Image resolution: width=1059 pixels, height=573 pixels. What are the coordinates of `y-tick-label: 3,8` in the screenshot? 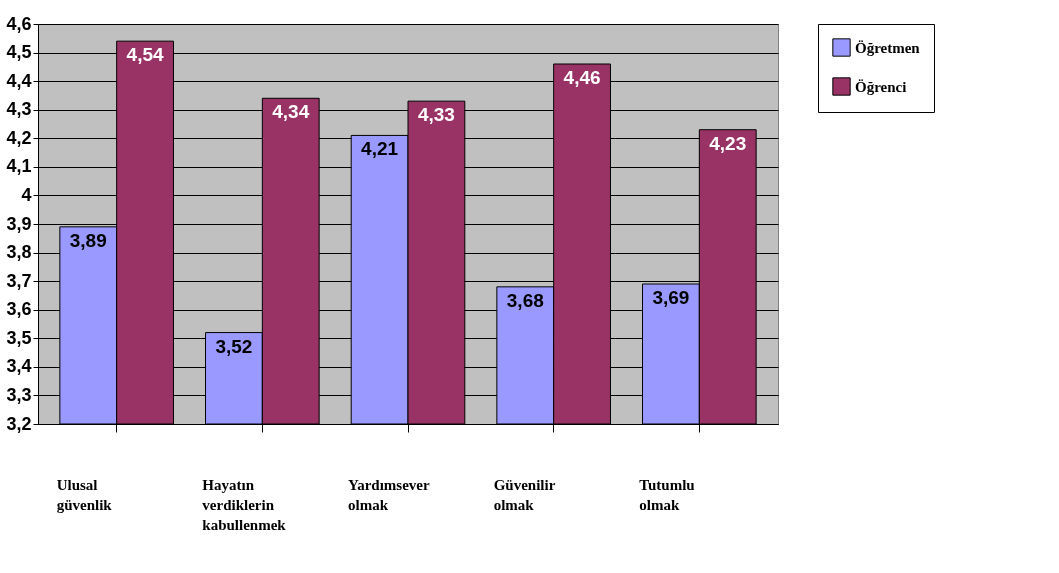 It's located at (19, 252).